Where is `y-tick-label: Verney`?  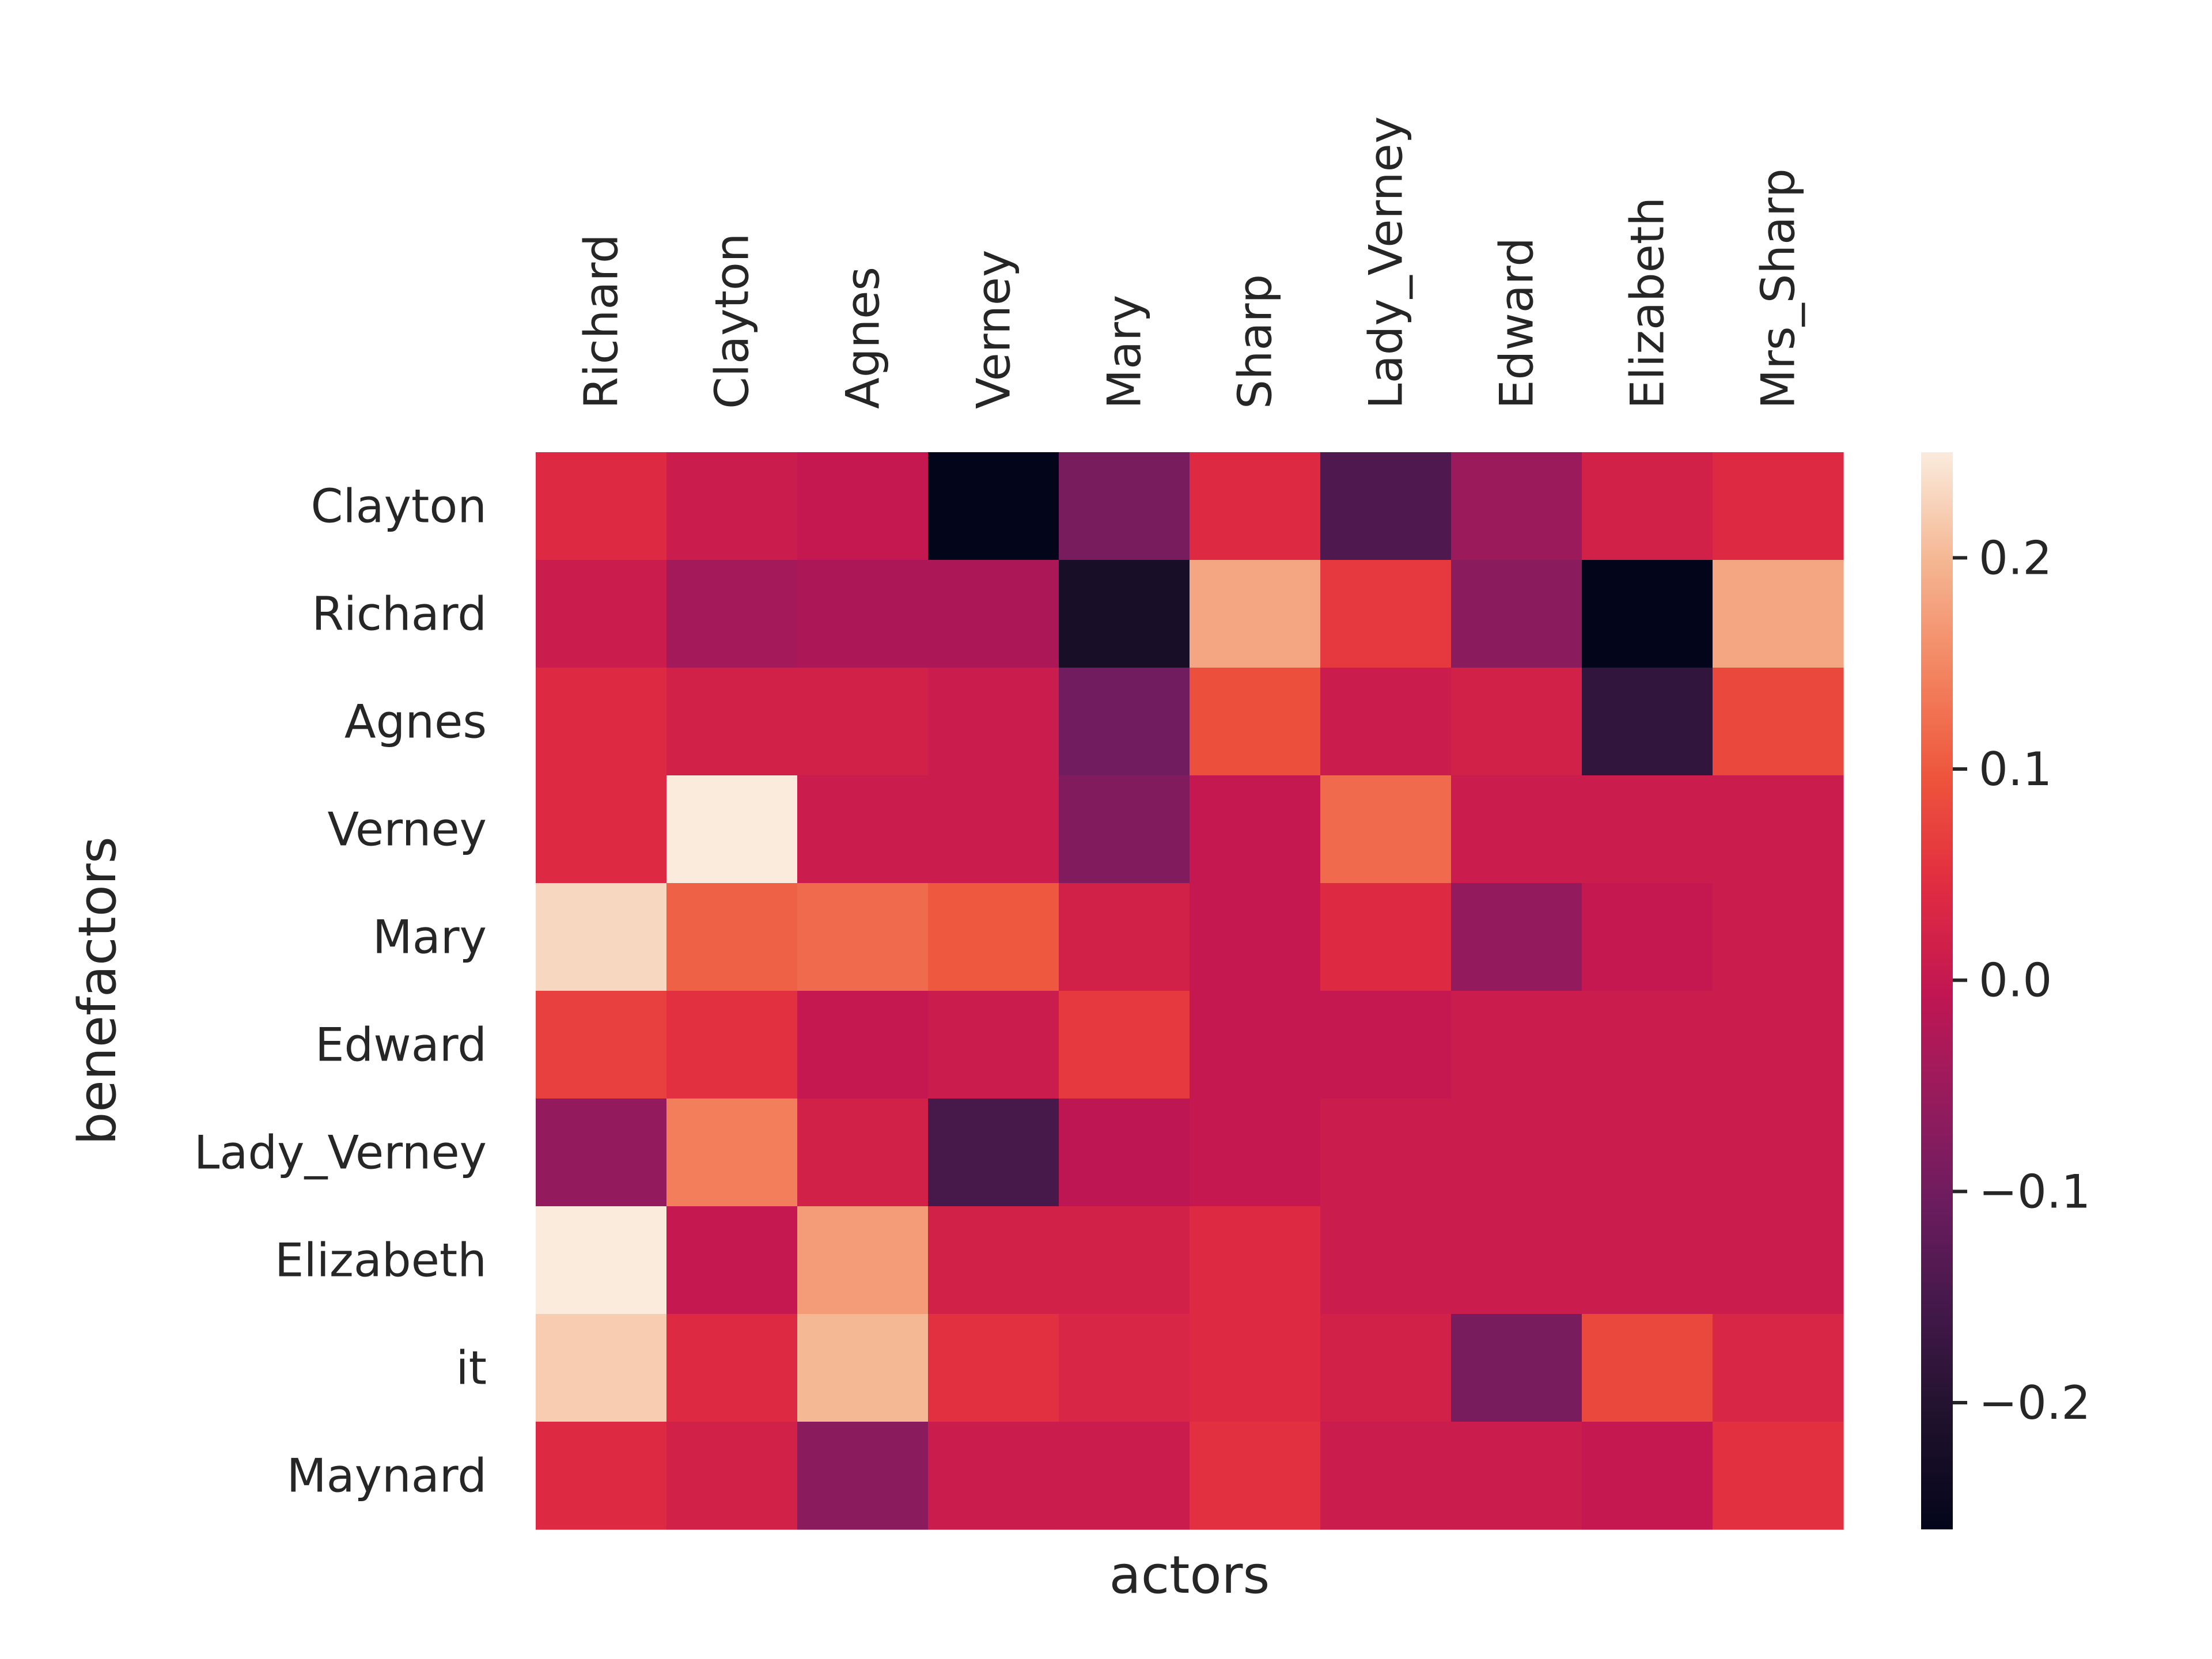 y-tick-label: Verney is located at coordinates (407, 830).